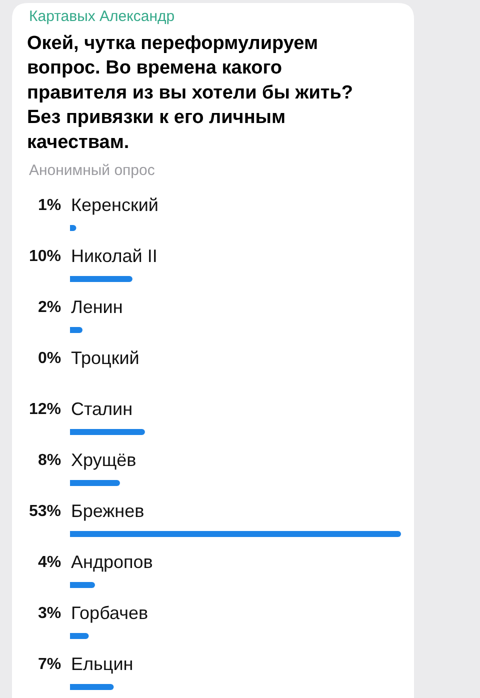 This screenshot has width=480, height=698. What do you see at coordinates (50, 205) in the screenshot?
I see `data-label: 1%` at bounding box center [50, 205].